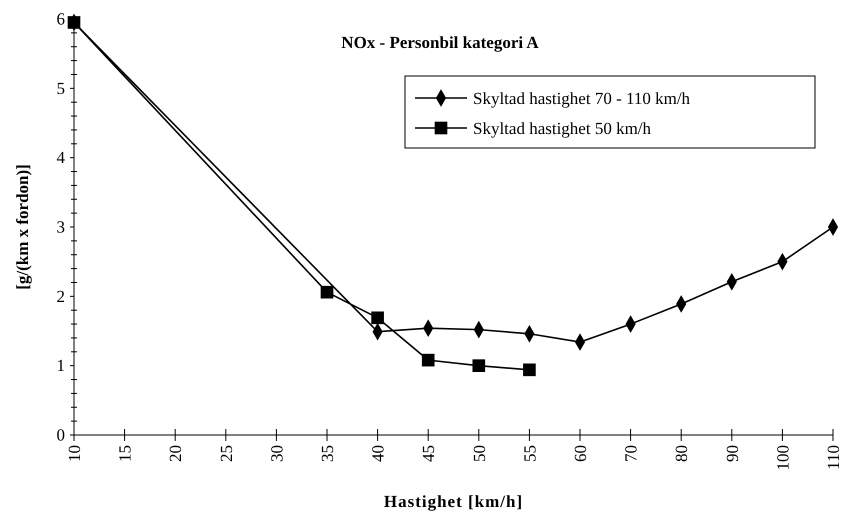 This screenshot has height=518, width=845. I want to click on y-tick-label: 6, so click(60, 18).